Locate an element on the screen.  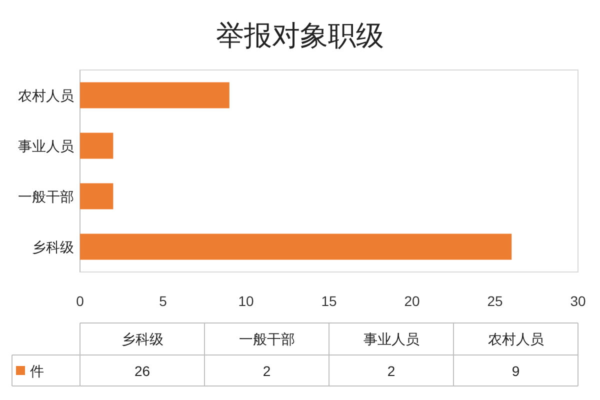
legend-label: 件 is located at coordinates (37, 371).